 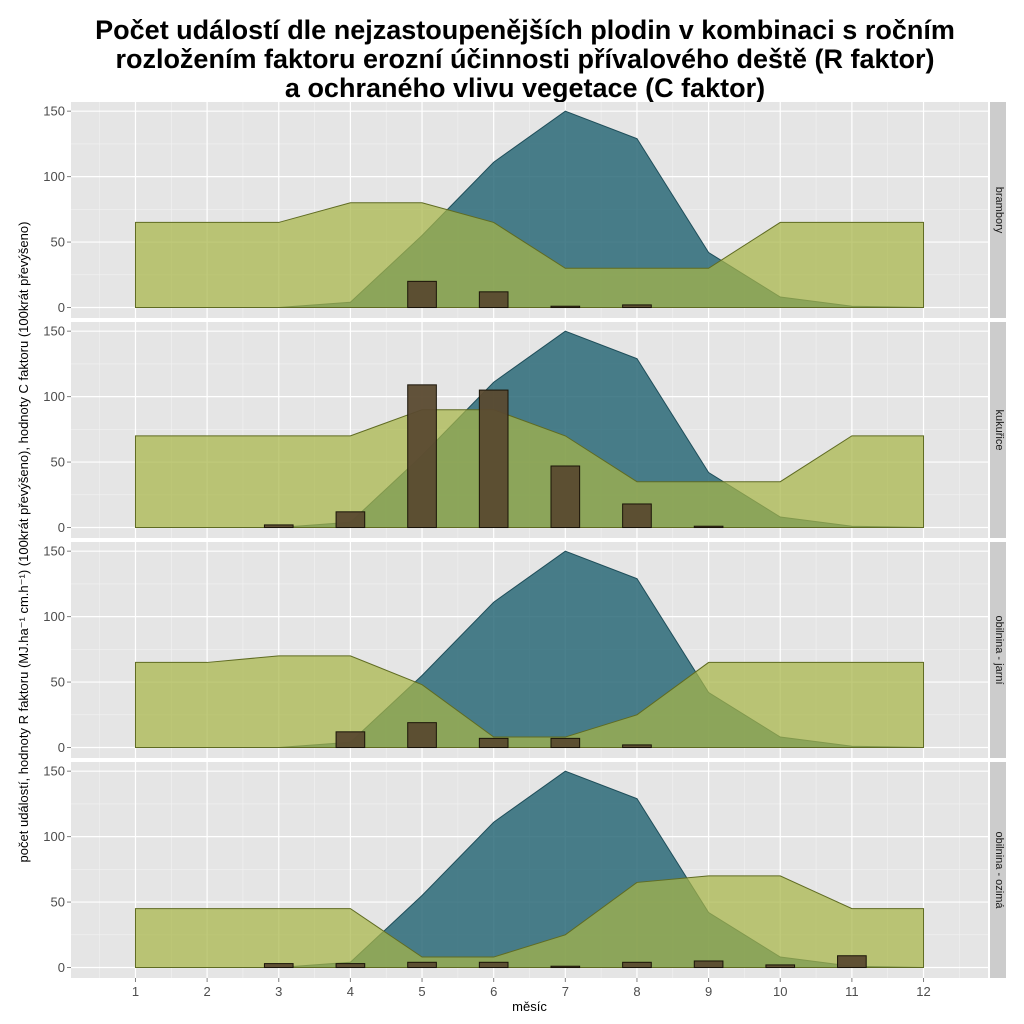 What do you see at coordinates (529, 1006) in the screenshot?
I see `x-axis-title: měsíc` at bounding box center [529, 1006].